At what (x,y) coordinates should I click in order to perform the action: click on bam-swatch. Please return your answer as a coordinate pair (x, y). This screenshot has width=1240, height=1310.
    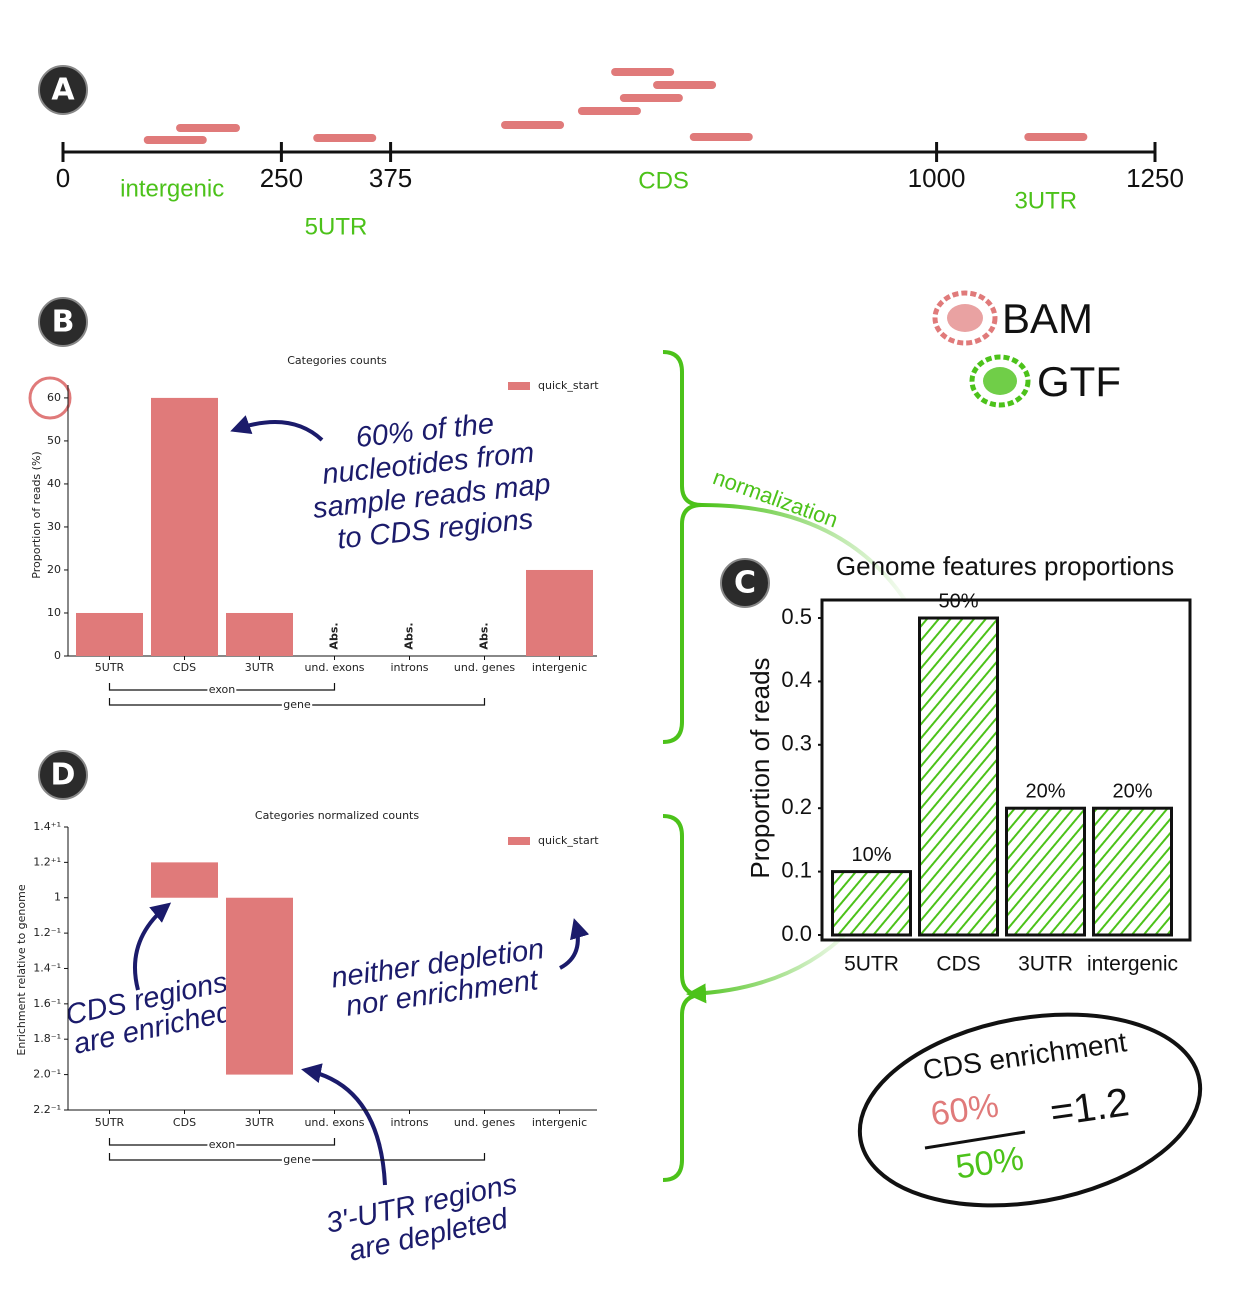
    Looking at the image, I should click on (965, 318).